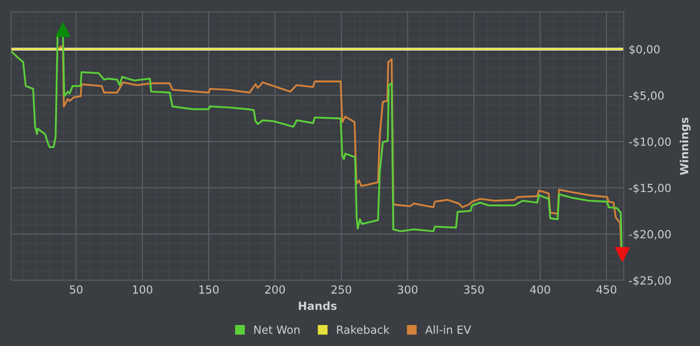 This screenshot has width=700, height=346. What do you see at coordinates (650, 142) in the screenshot?
I see `y-tick-label: -$10,00` at bounding box center [650, 142].